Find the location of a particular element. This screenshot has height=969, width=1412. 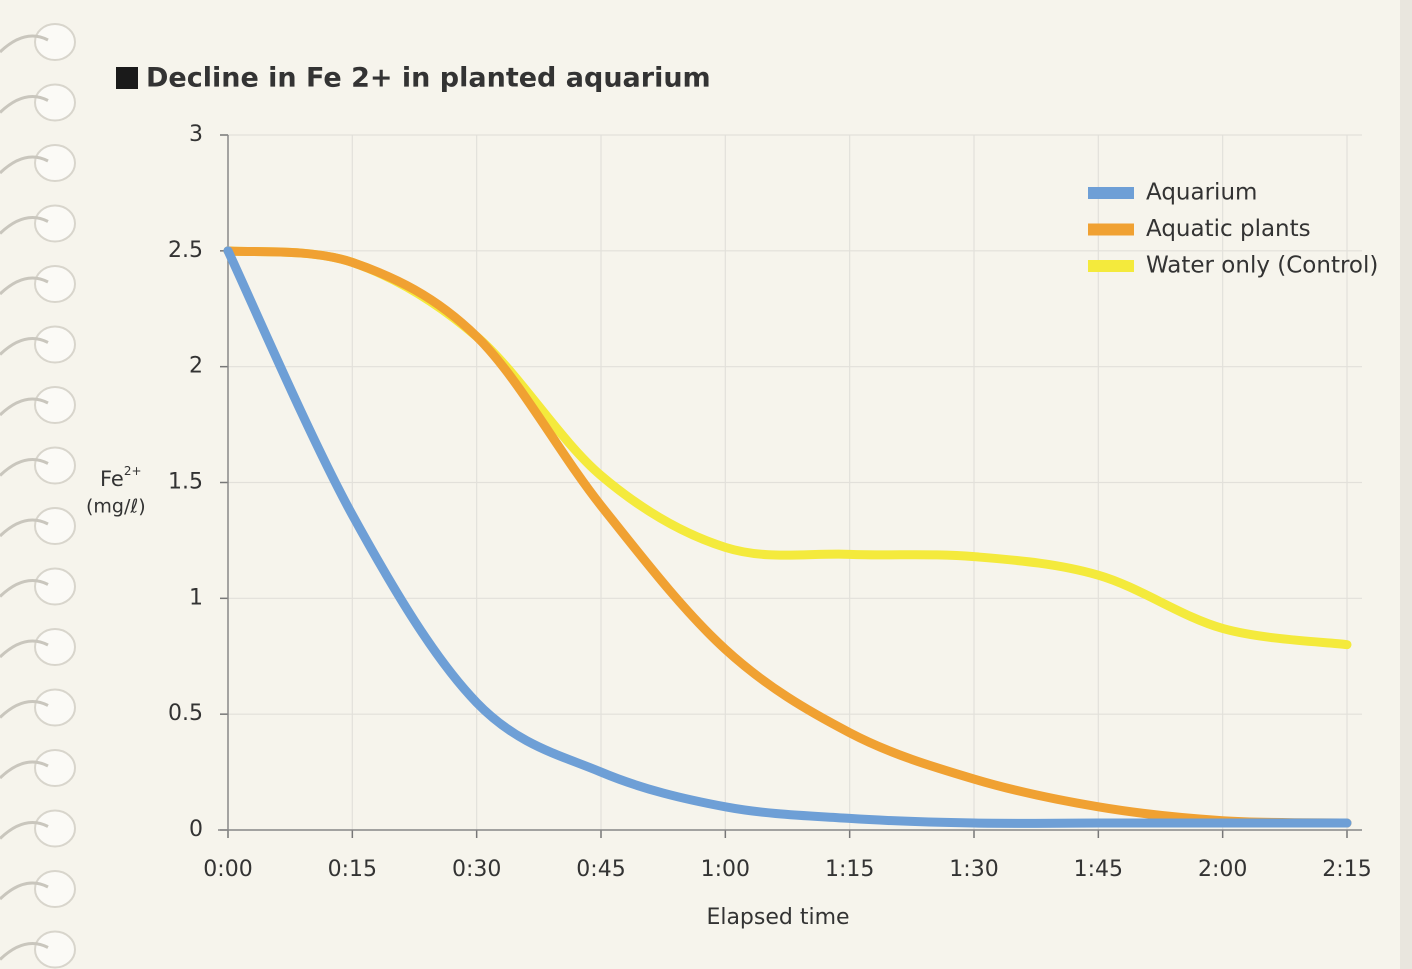

legend-label: Aquarium is located at coordinates (1201, 193).